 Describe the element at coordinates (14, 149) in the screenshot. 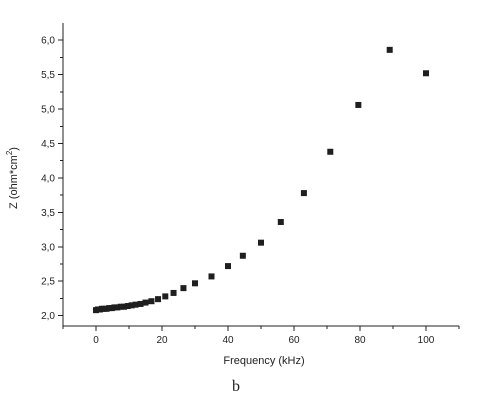

I see `y-axis-title-close: )` at that location.